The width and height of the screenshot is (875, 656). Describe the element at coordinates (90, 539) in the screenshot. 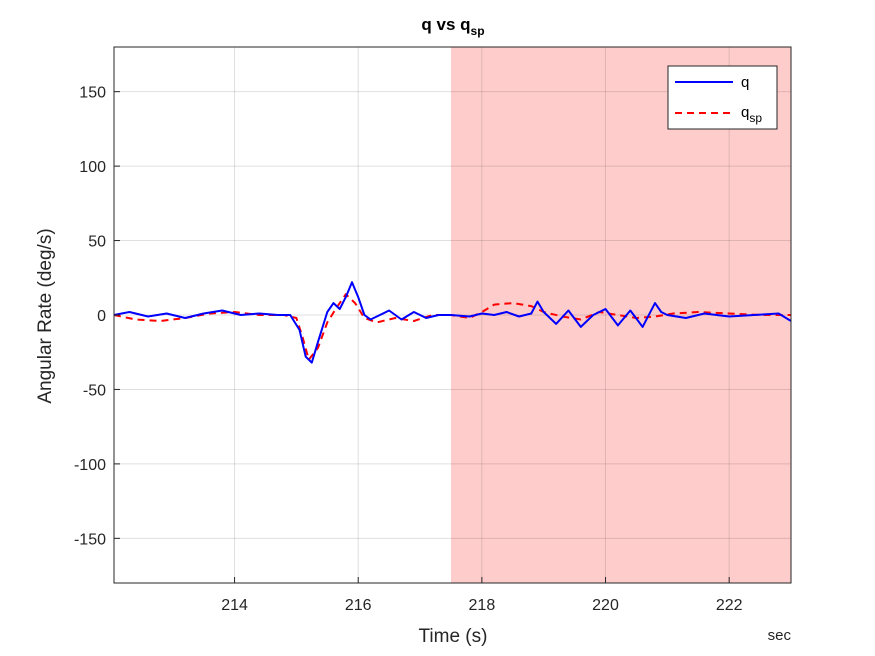

I see `y-tick-label: -150` at that location.